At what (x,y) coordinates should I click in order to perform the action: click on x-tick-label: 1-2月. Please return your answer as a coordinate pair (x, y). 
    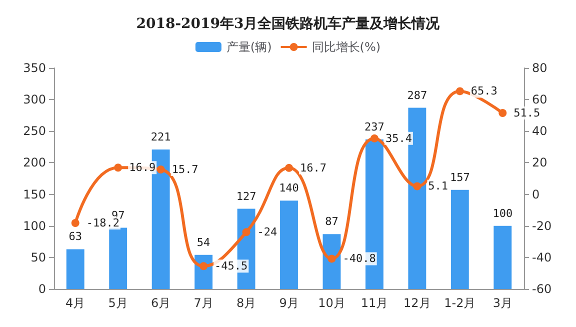
    Looking at the image, I should click on (460, 303).